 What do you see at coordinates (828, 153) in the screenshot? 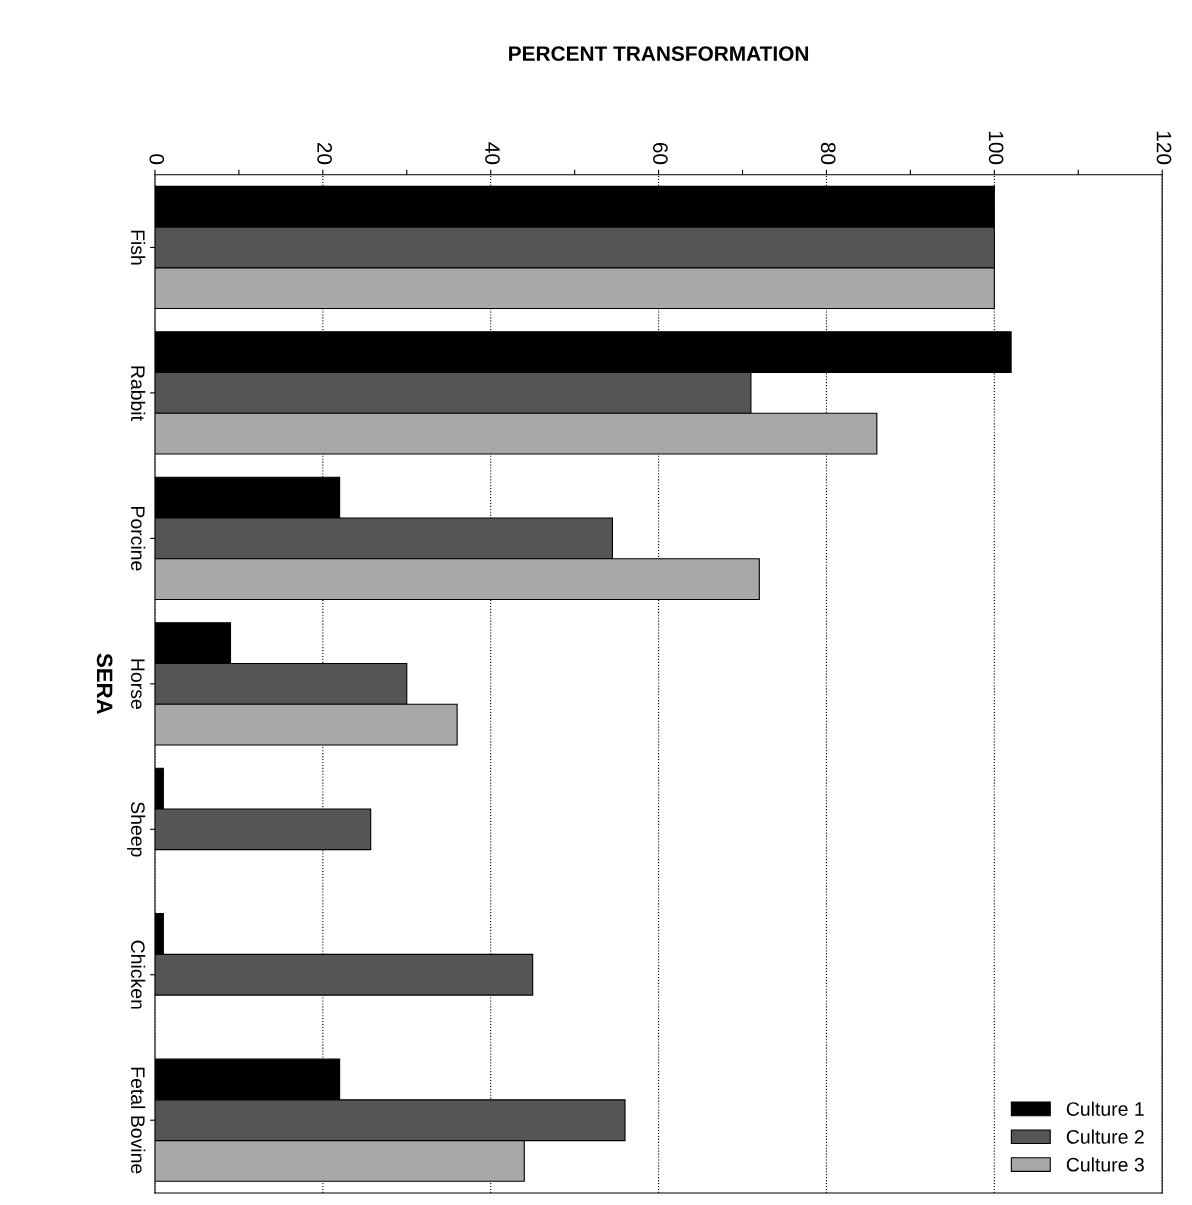
I see `x-tick-label: 80` at bounding box center [828, 153].